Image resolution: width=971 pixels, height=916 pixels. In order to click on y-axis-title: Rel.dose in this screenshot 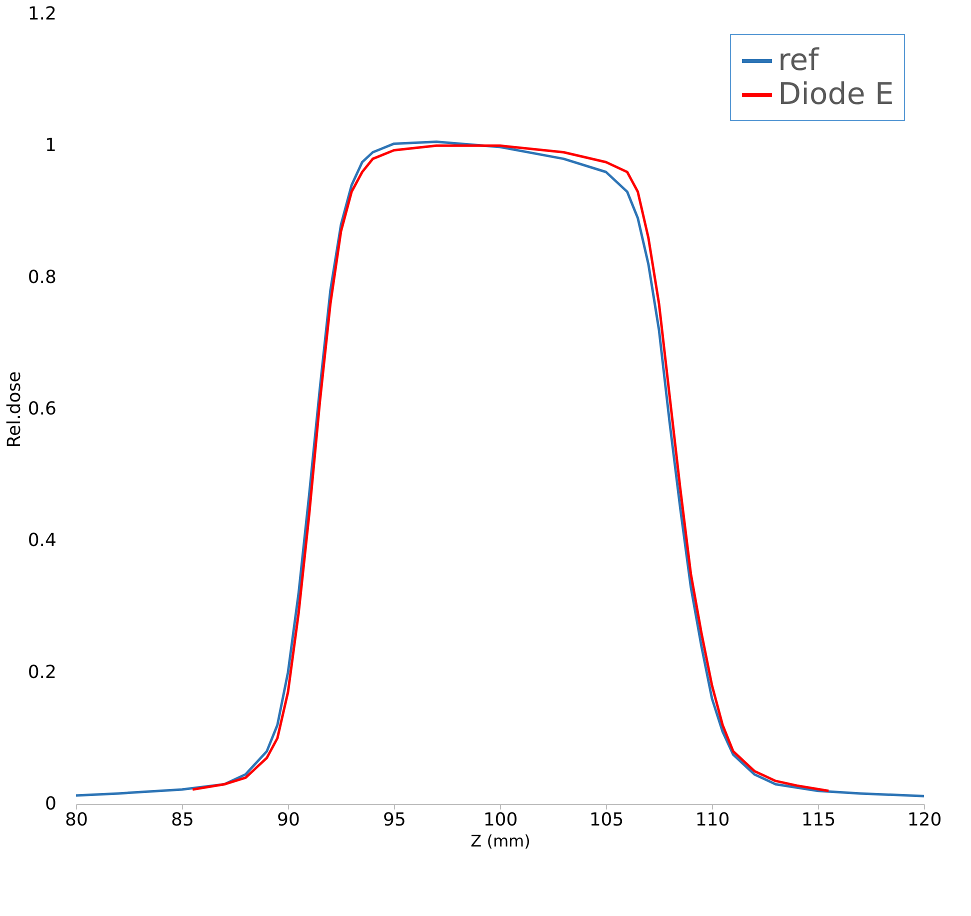, I will do `click(14, 409)`.